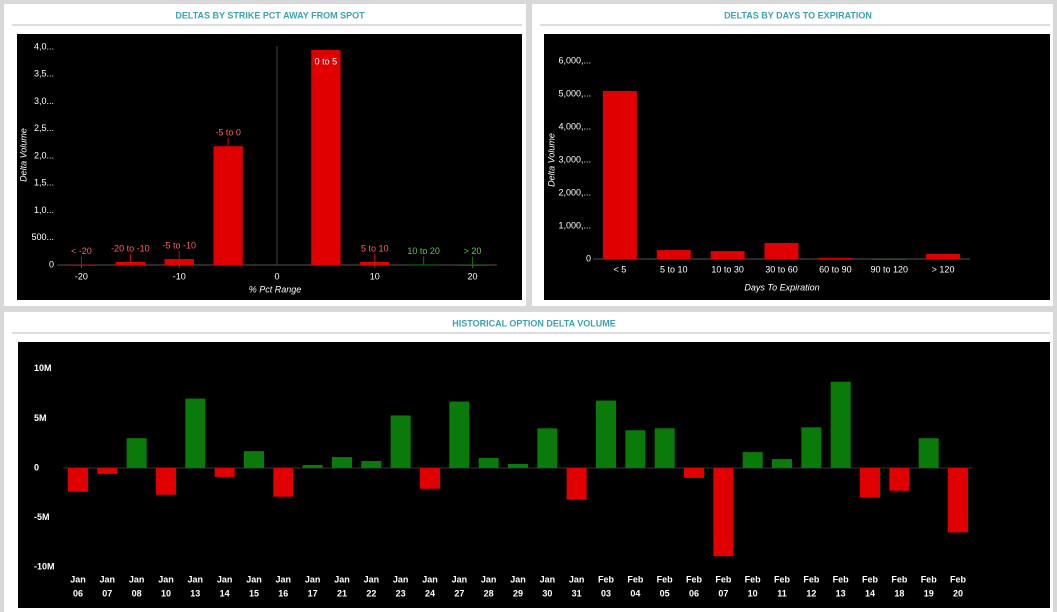 Image resolution: width=1057 pixels, height=612 pixels. I want to click on x-tick-label: 12, so click(811, 593).